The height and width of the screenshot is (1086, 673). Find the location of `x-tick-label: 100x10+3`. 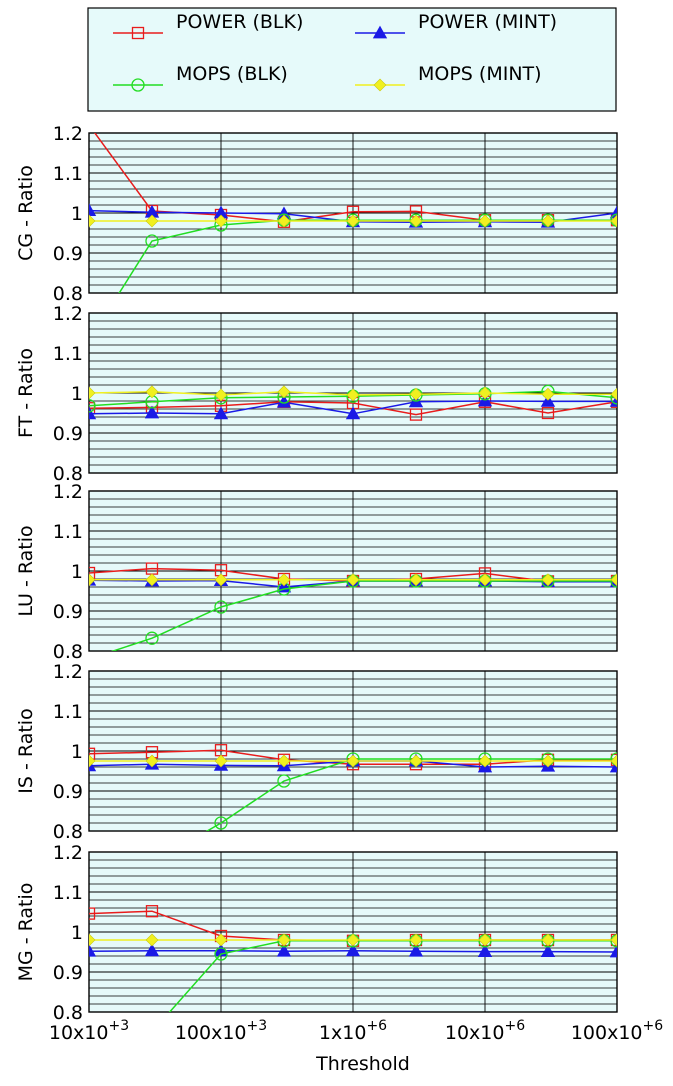

x-tick-label: 100x10+3 is located at coordinates (221, 1031).